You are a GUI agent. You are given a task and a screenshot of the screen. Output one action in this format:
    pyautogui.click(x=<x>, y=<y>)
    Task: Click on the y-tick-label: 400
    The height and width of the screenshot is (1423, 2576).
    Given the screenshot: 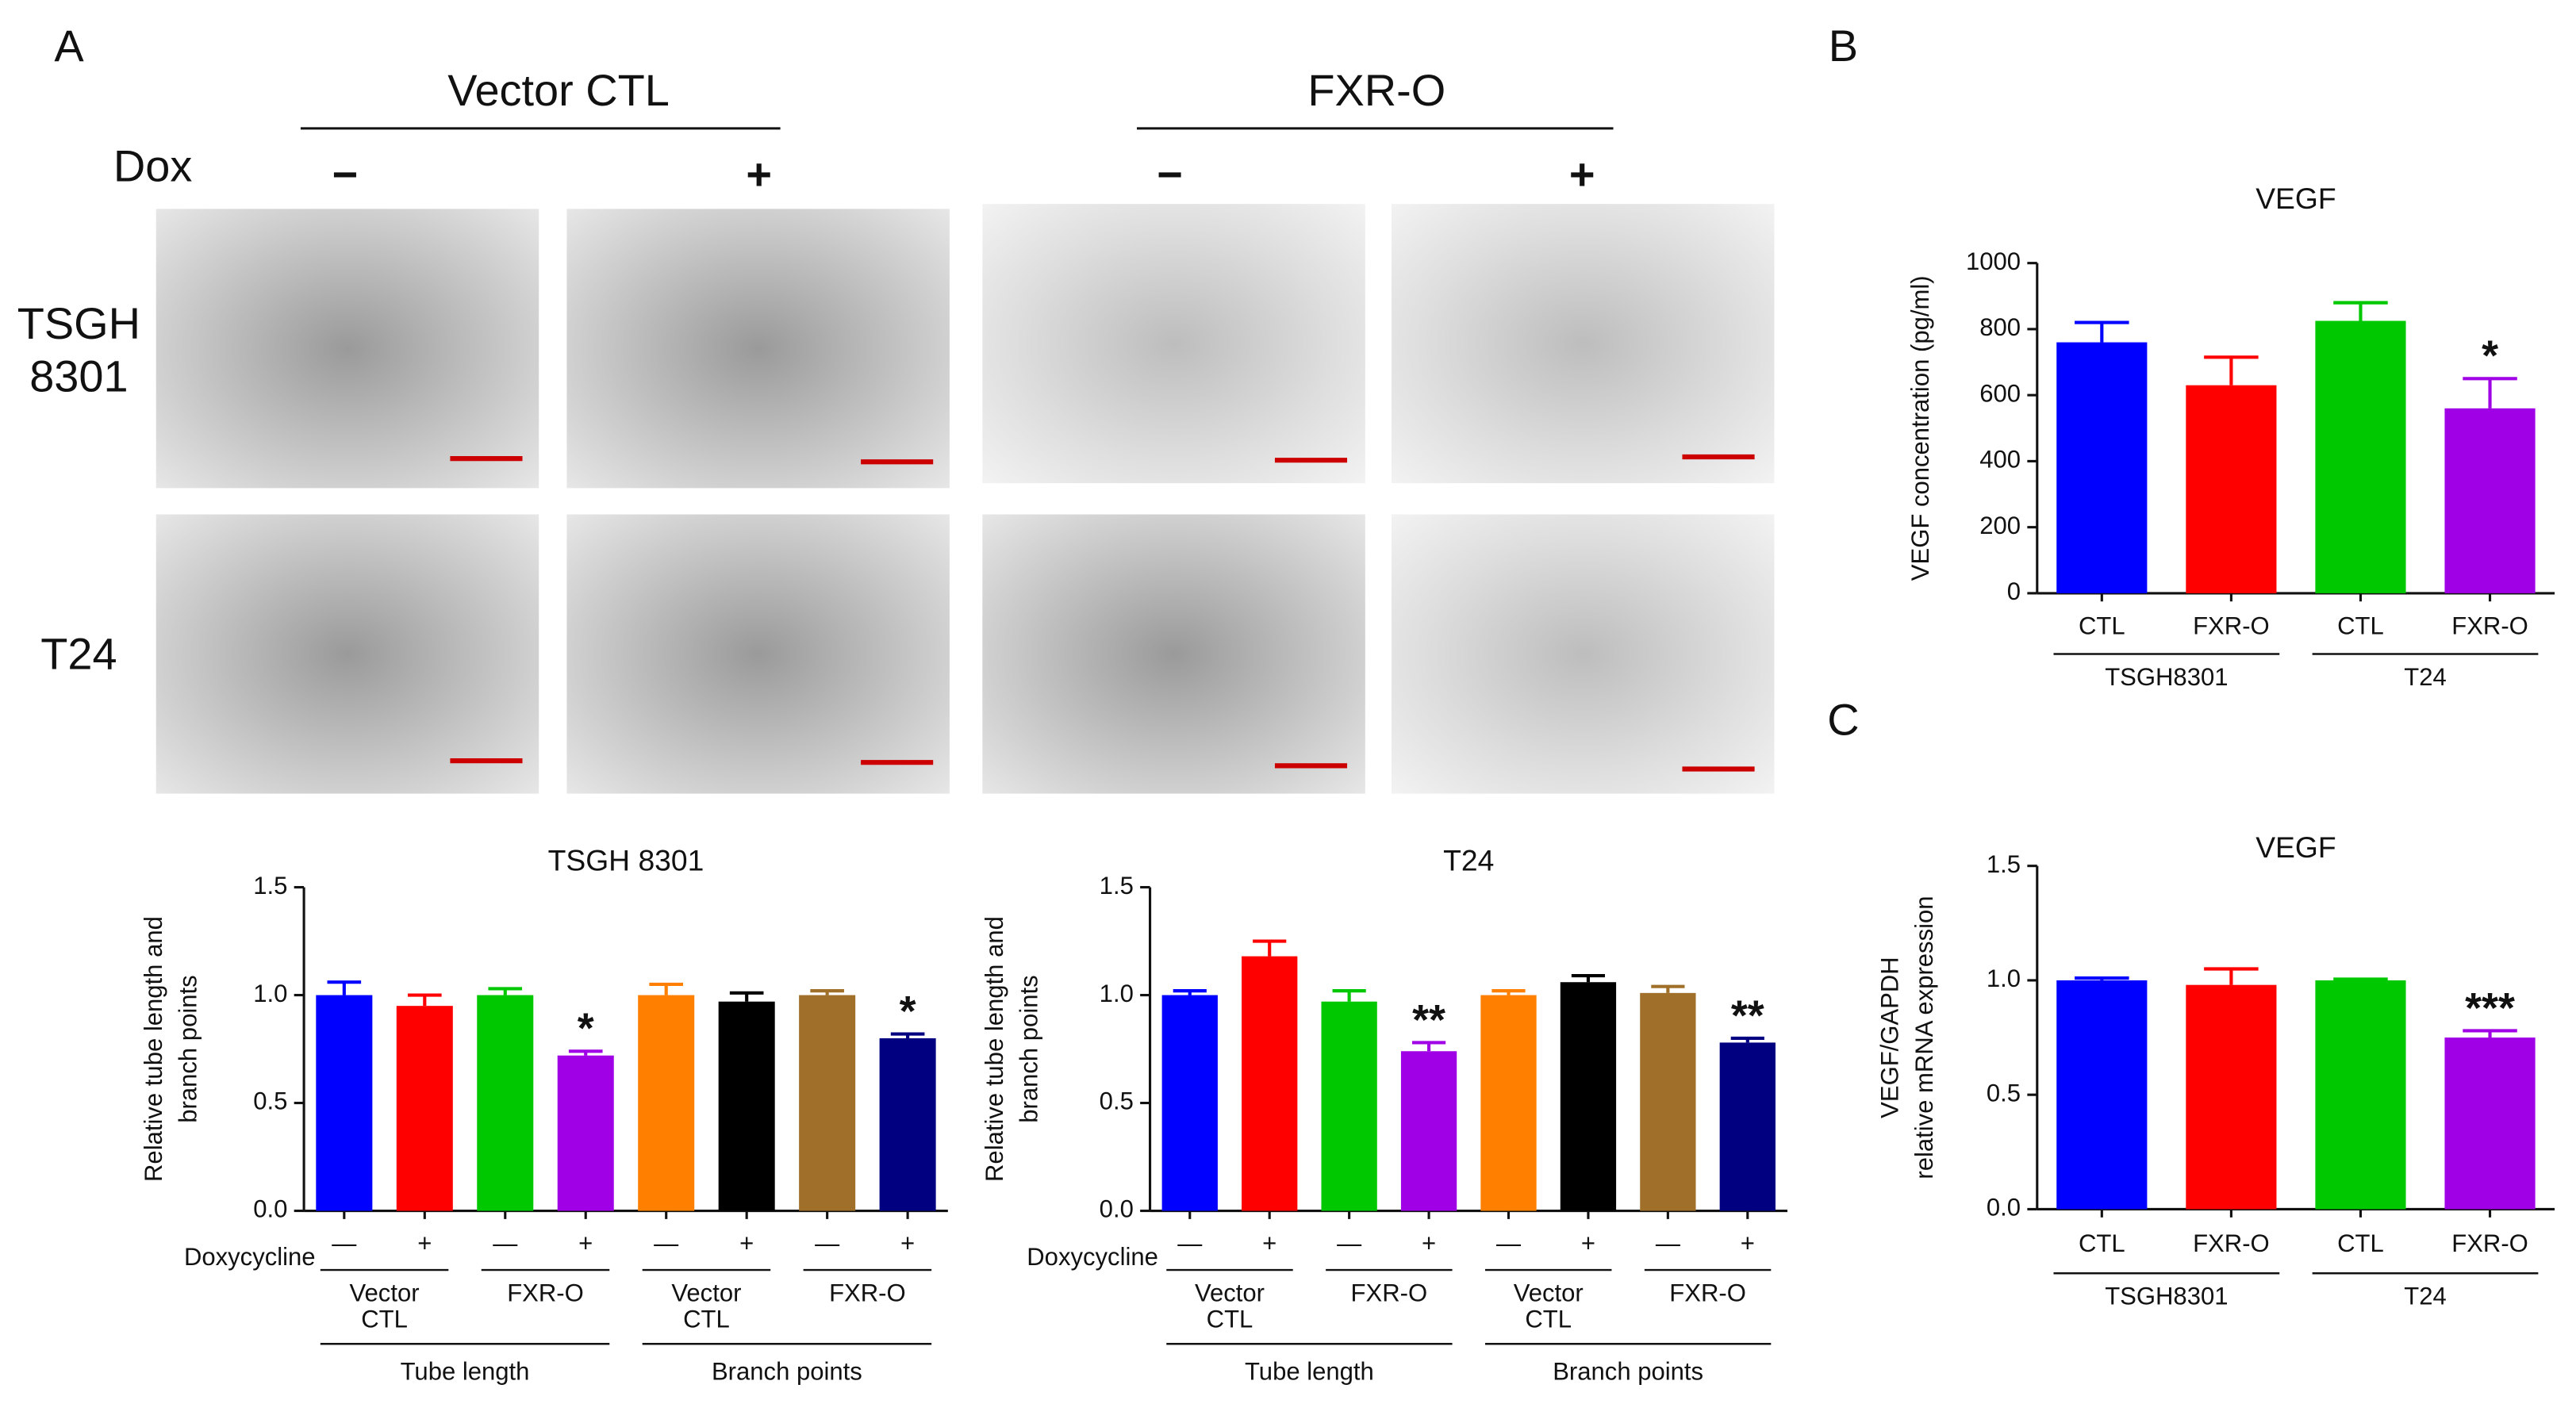 What is the action you would take?
    pyautogui.click(x=2000, y=460)
    